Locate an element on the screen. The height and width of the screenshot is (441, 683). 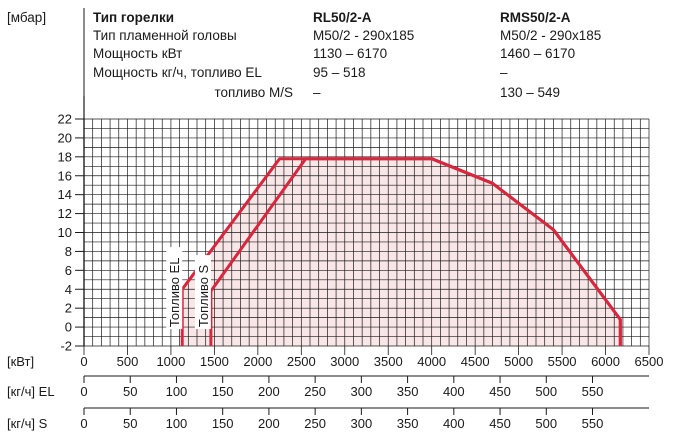
header-row-value-rms50: 130 – 549 is located at coordinates (530, 92).